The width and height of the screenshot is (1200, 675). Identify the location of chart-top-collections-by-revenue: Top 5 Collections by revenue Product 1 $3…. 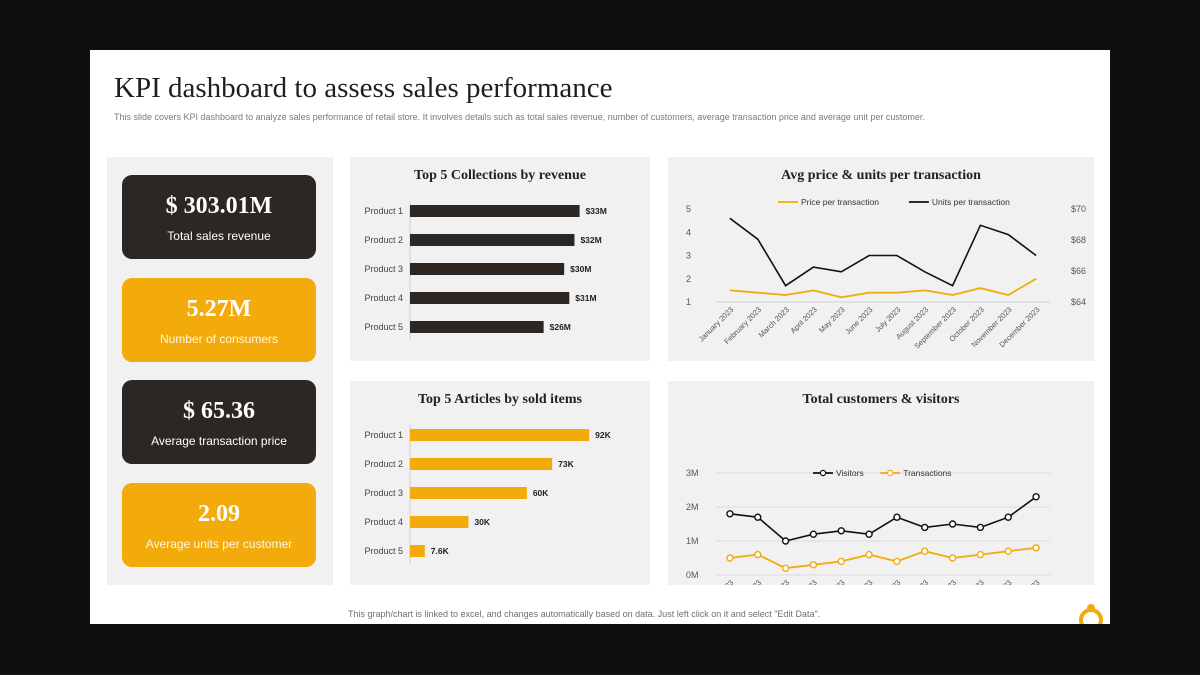
(500, 259).